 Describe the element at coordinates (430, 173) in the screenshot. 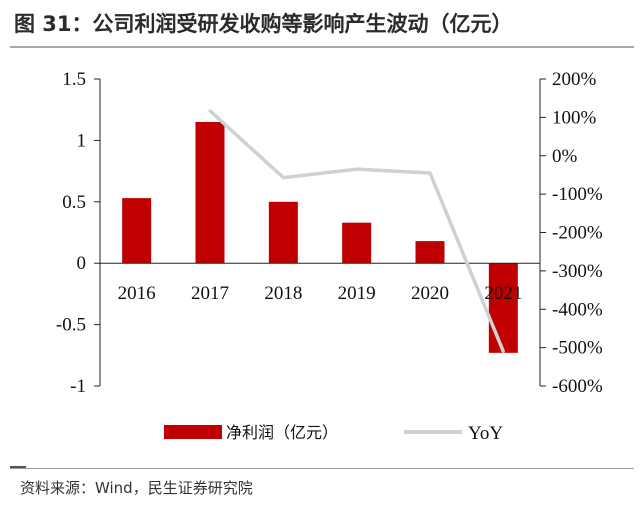

I see `yoy-point-2020` at that location.